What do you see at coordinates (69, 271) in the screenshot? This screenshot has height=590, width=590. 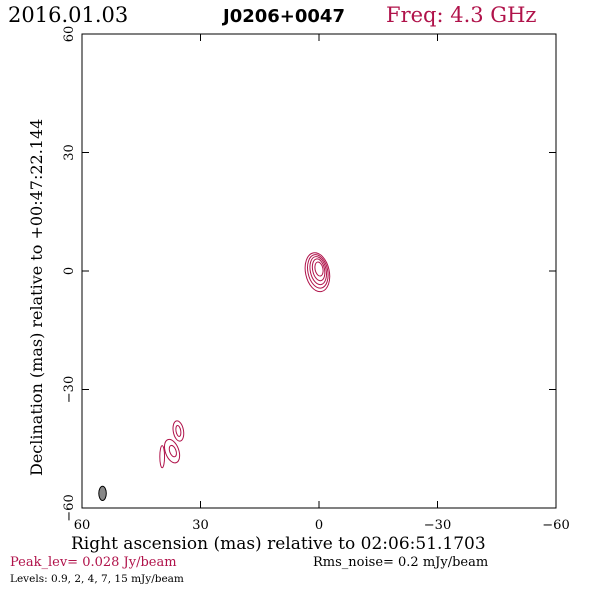 I see `y-tick-label: 0` at bounding box center [69, 271].